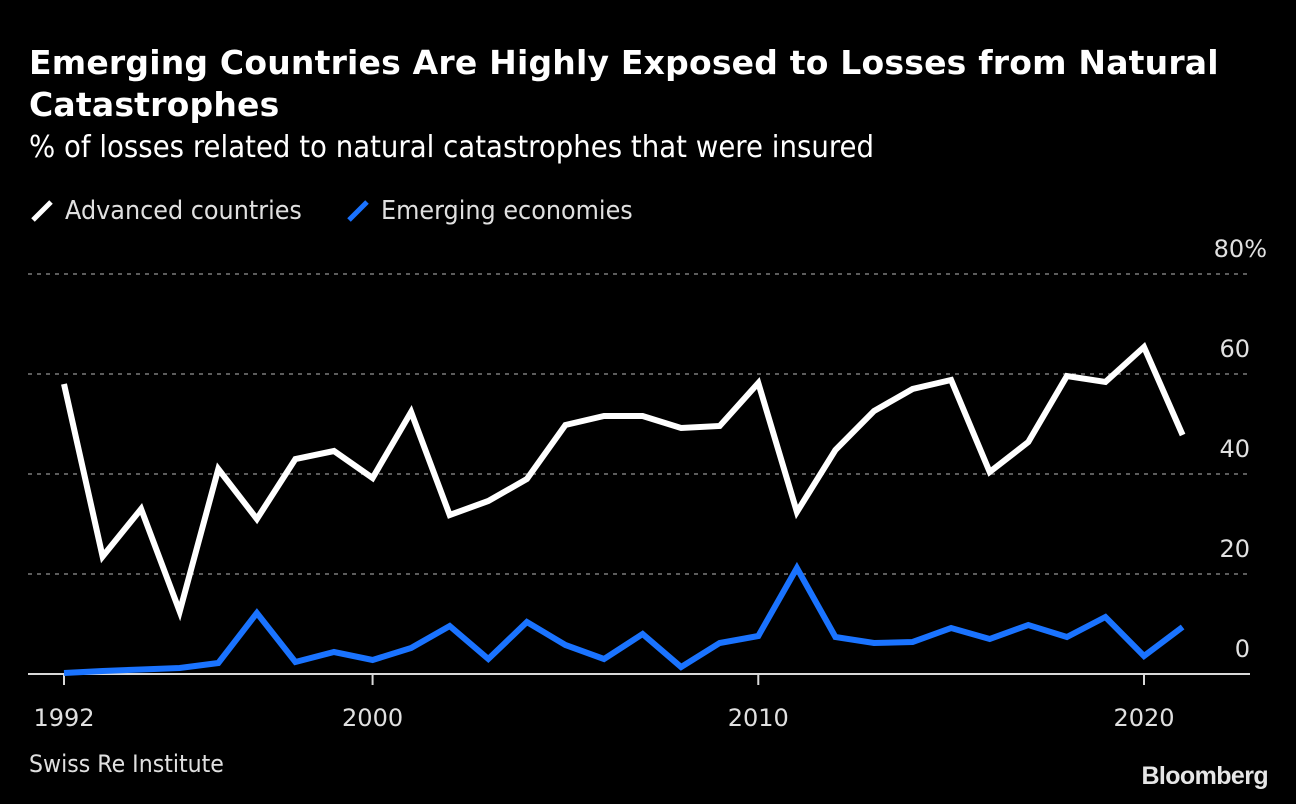 The width and height of the screenshot is (1296, 804). What do you see at coordinates (63, 718) in the screenshot?
I see `x-tick-label-1992: 1992` at bounding box center [63, 718].